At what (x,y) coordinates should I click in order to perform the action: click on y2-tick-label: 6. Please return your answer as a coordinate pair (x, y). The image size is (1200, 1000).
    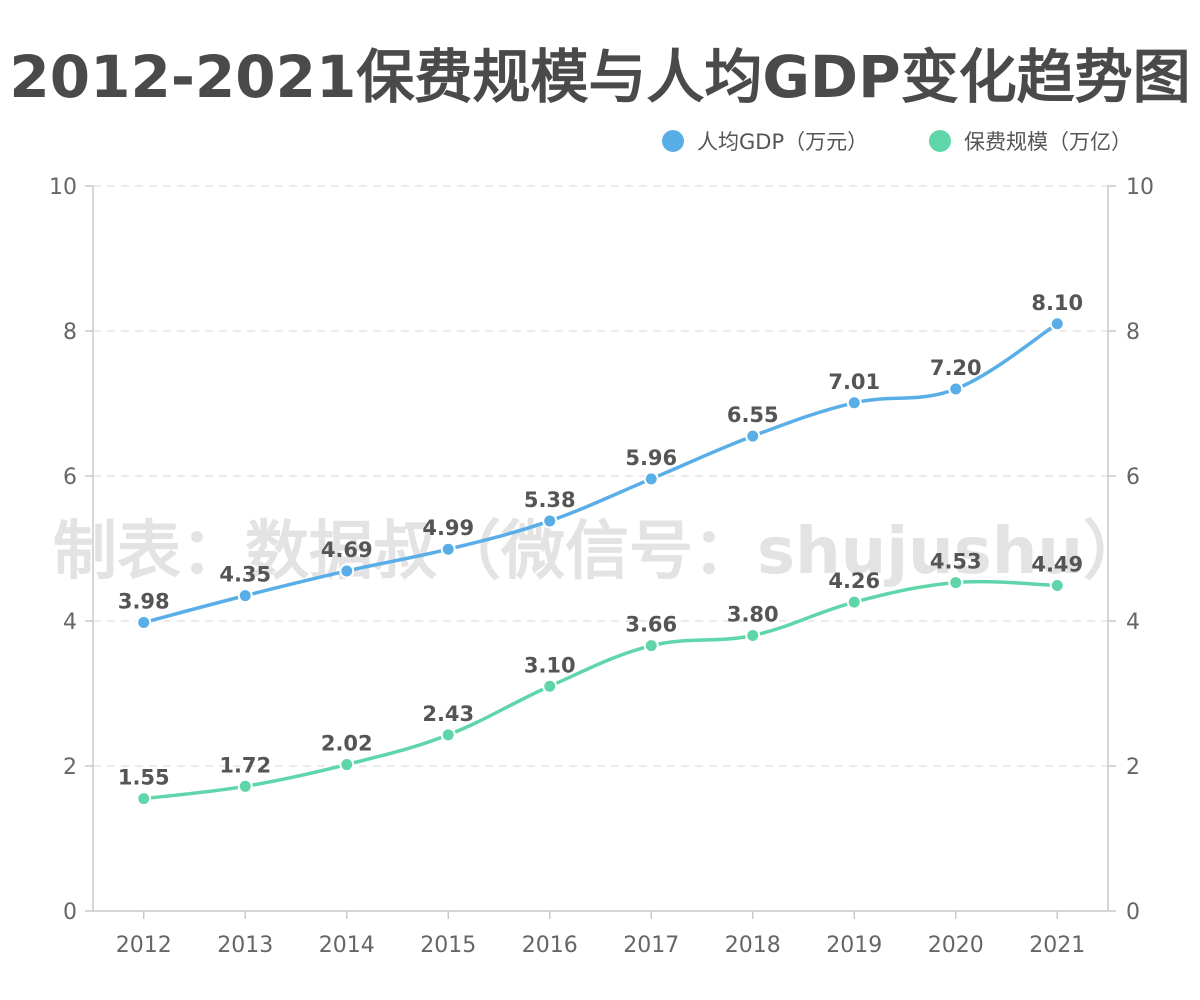
    Looking at the image, I should click on (1133, 477).